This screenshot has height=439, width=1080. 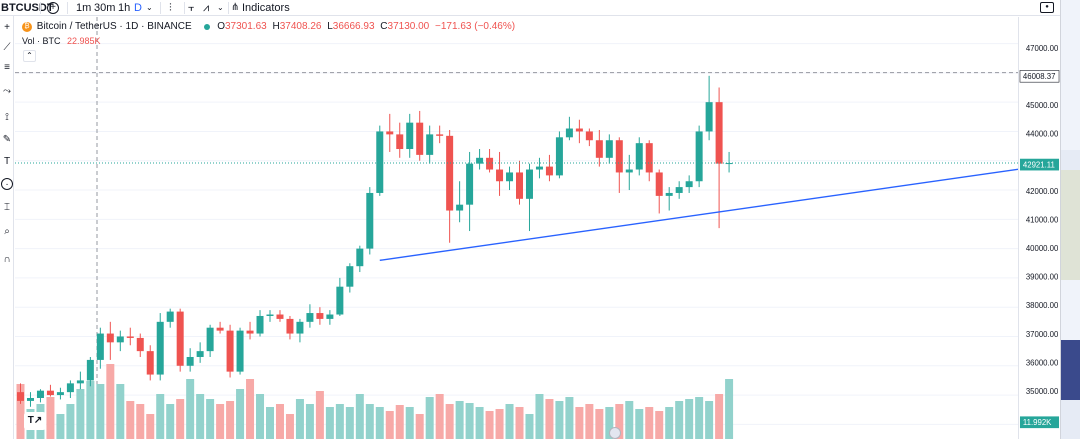 What do you see at coordinates (1042, 362) in the screenshot?
I see `price-tick-label: 36000.00` at bounding box center [1042, 362].